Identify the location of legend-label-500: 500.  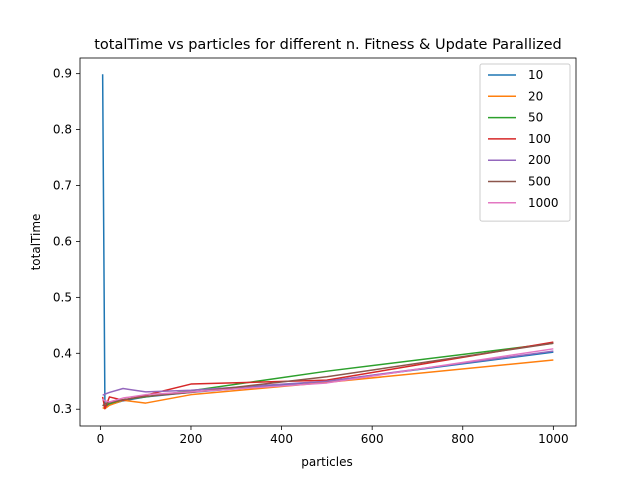
(539, 182).